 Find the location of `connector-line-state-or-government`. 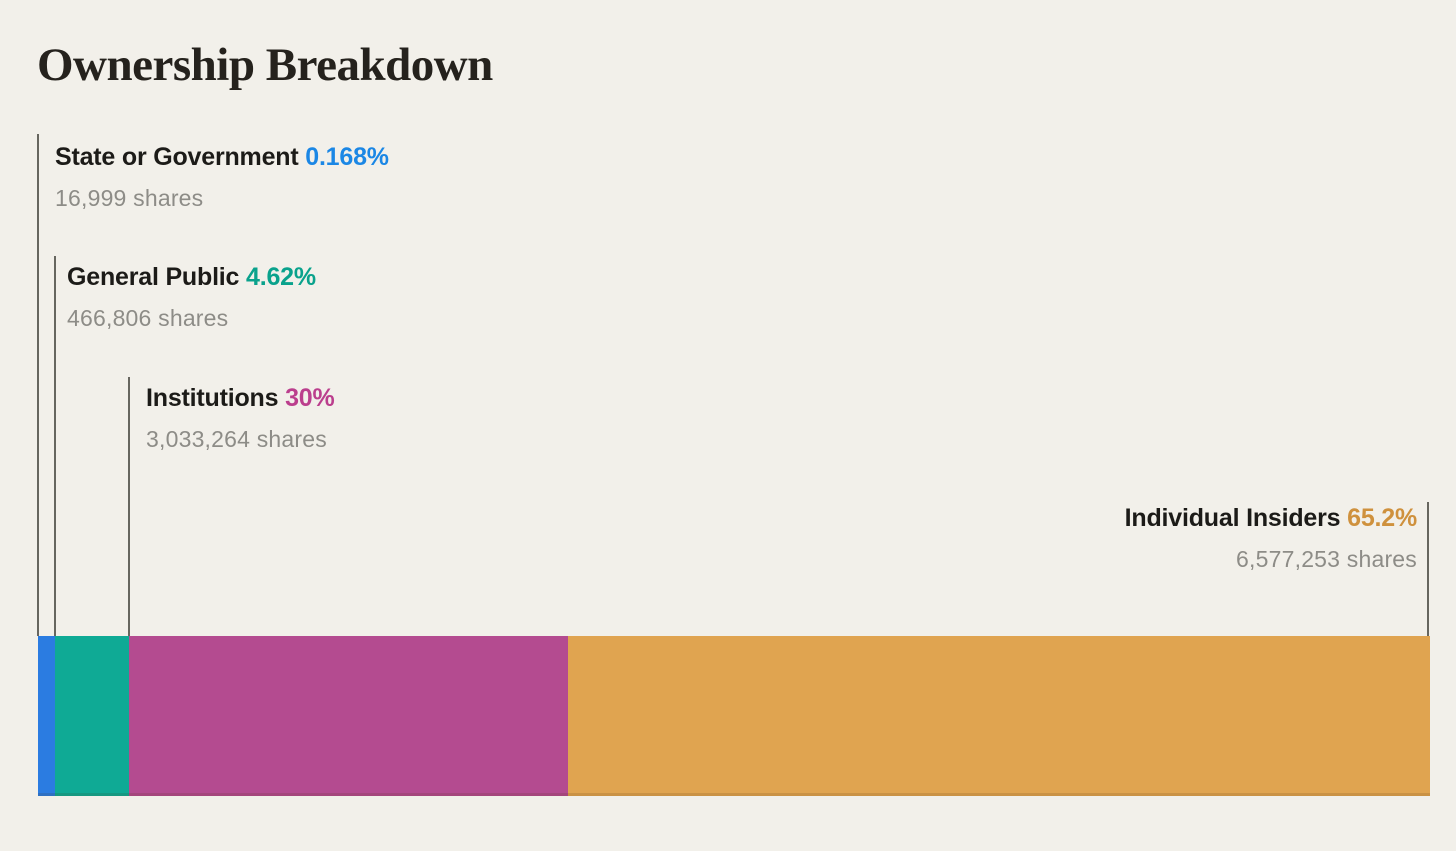

connector-line-state-or-government is located at coordinates (38, 385).